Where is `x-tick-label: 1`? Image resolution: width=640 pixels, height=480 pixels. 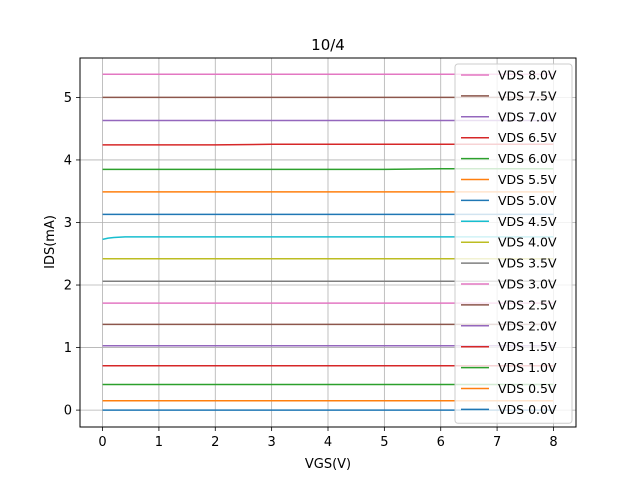 x-tick-label: 1 is located at coordinates (159, 442).